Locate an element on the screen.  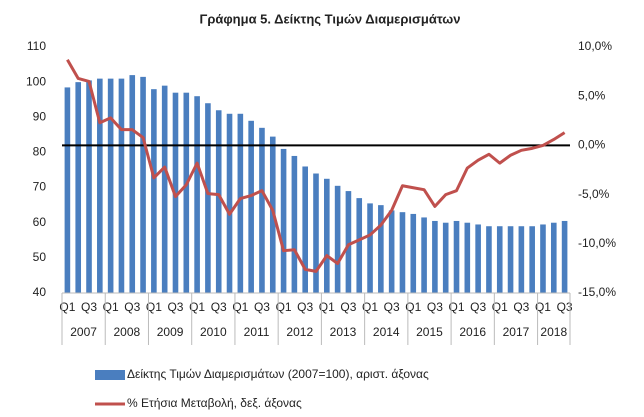
y2-tick-label: -5,0% is located at coordinates (594, 194).